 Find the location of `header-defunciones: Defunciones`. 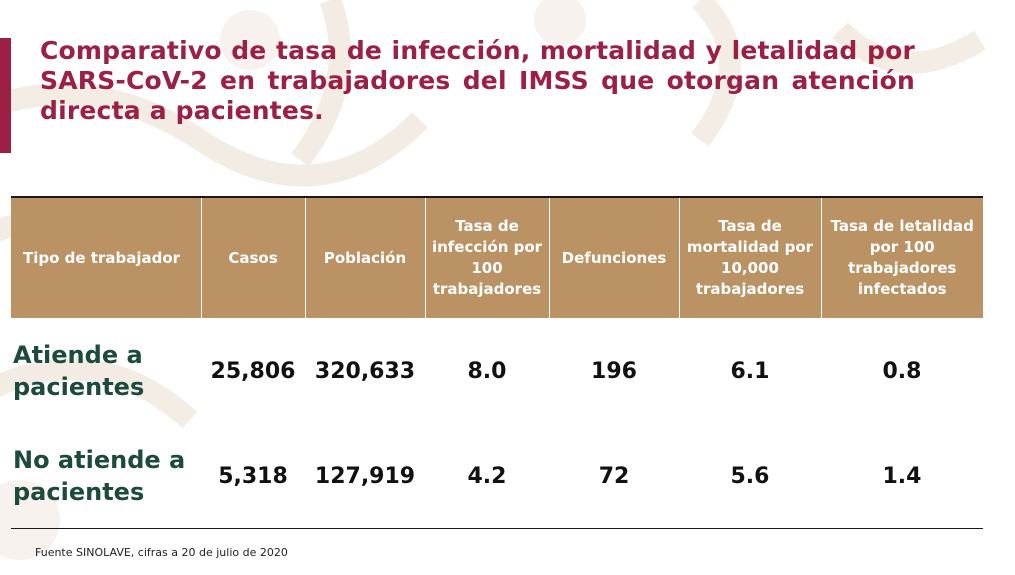

header-defunciones: Defunciones is located at coordinates (613, 257).